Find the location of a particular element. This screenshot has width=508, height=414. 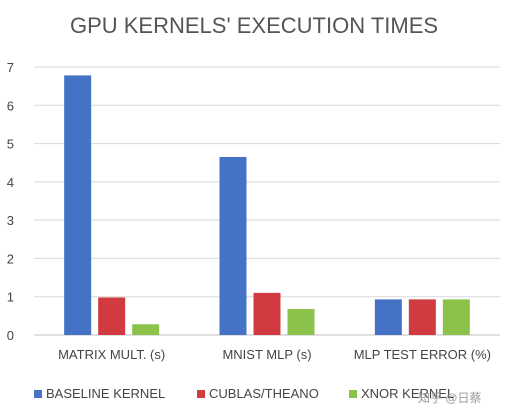

y-tick-label: 2 is located at coordinates (10, 258).